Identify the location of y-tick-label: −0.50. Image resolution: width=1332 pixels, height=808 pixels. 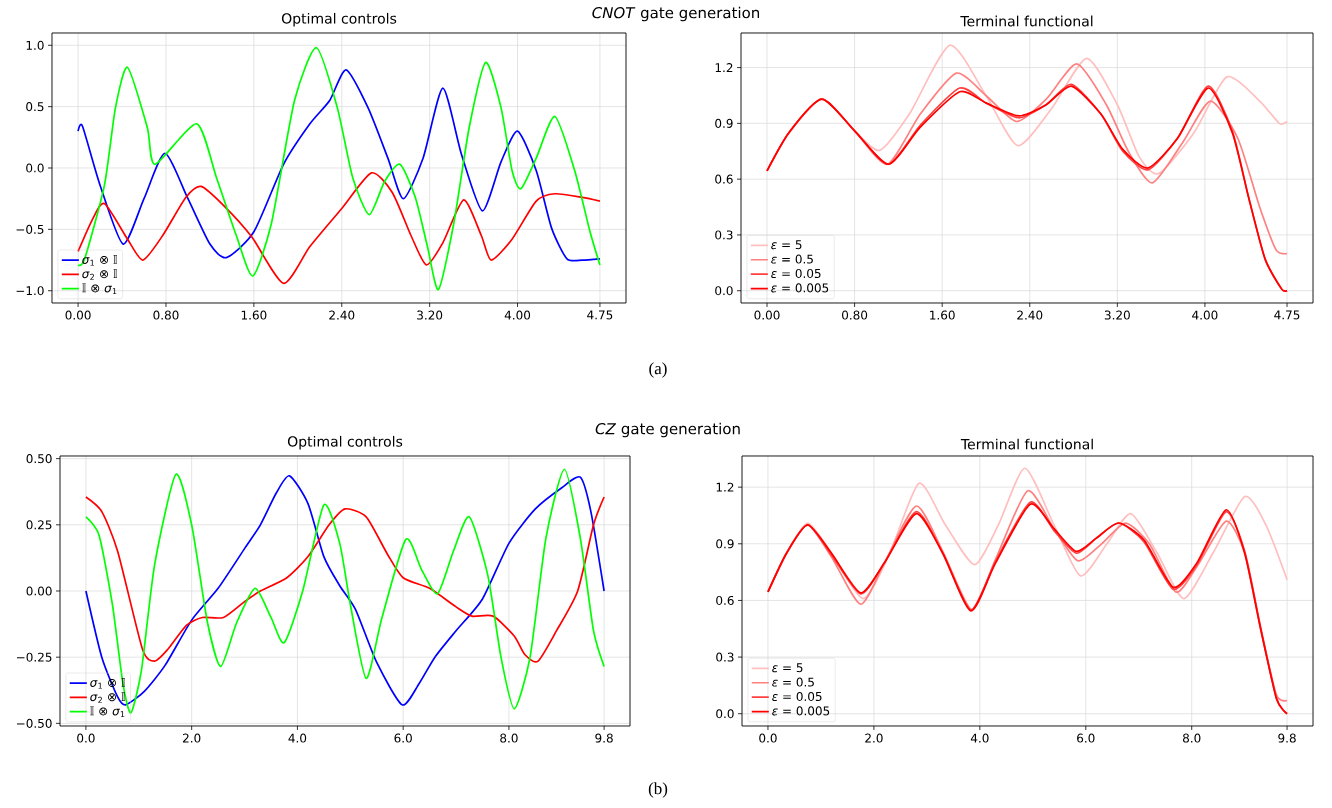
(34, 723).